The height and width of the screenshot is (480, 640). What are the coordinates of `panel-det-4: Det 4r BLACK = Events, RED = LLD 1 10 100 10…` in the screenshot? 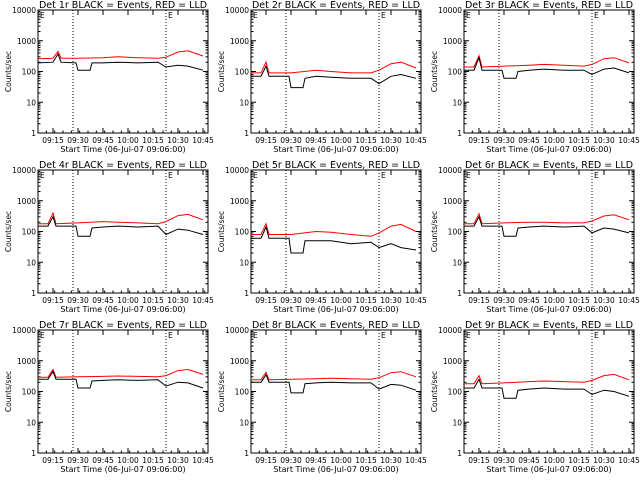 It's located at (109, 237).